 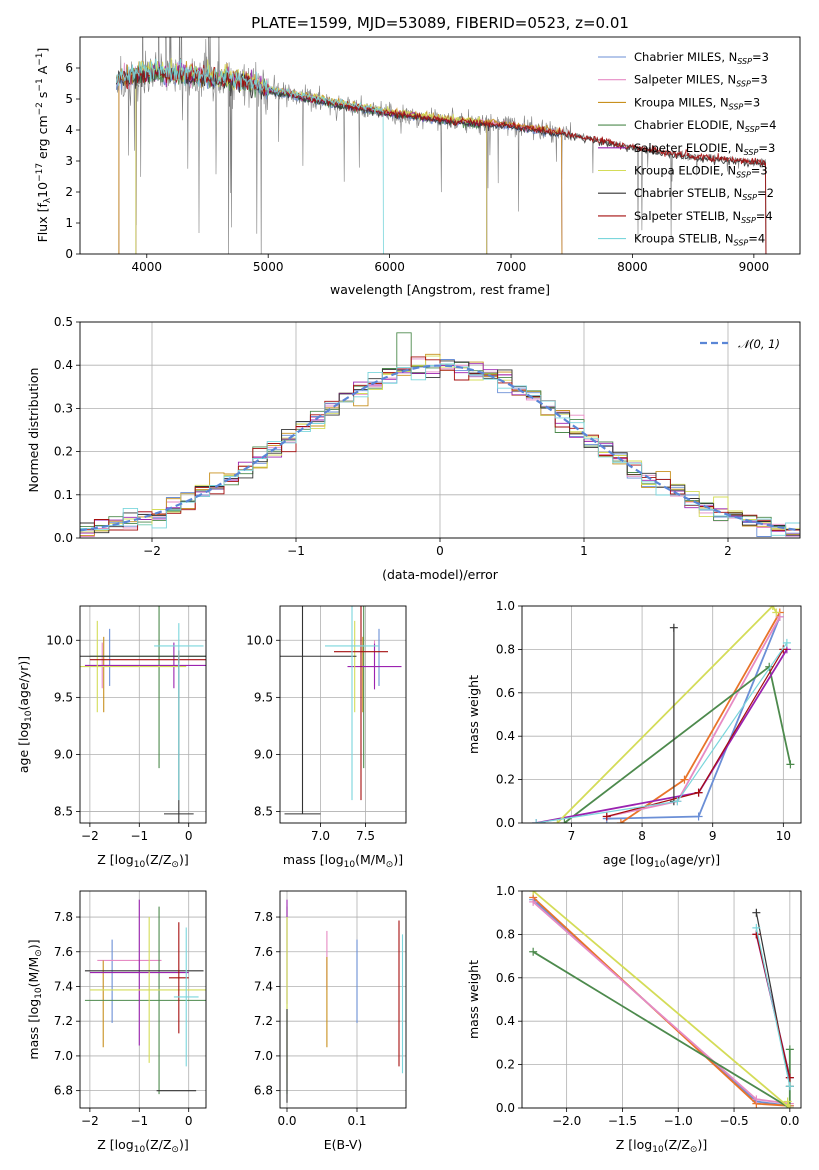 I want to click on y-tick-label: 3, so click(x=69, y=161).